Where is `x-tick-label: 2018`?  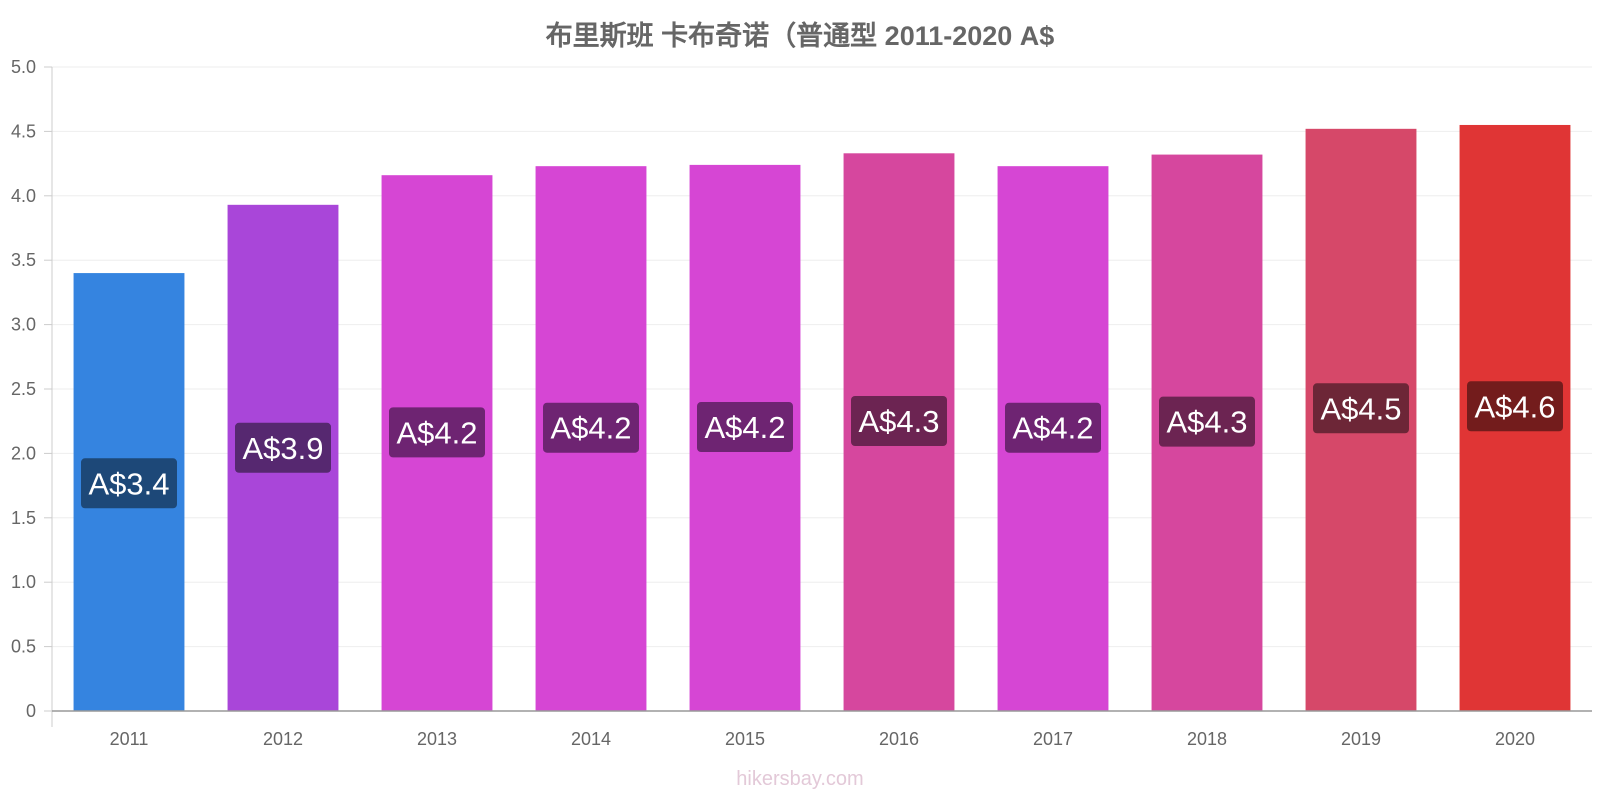 x-tick-label: 2018 is located at coordinates (1207, 739).